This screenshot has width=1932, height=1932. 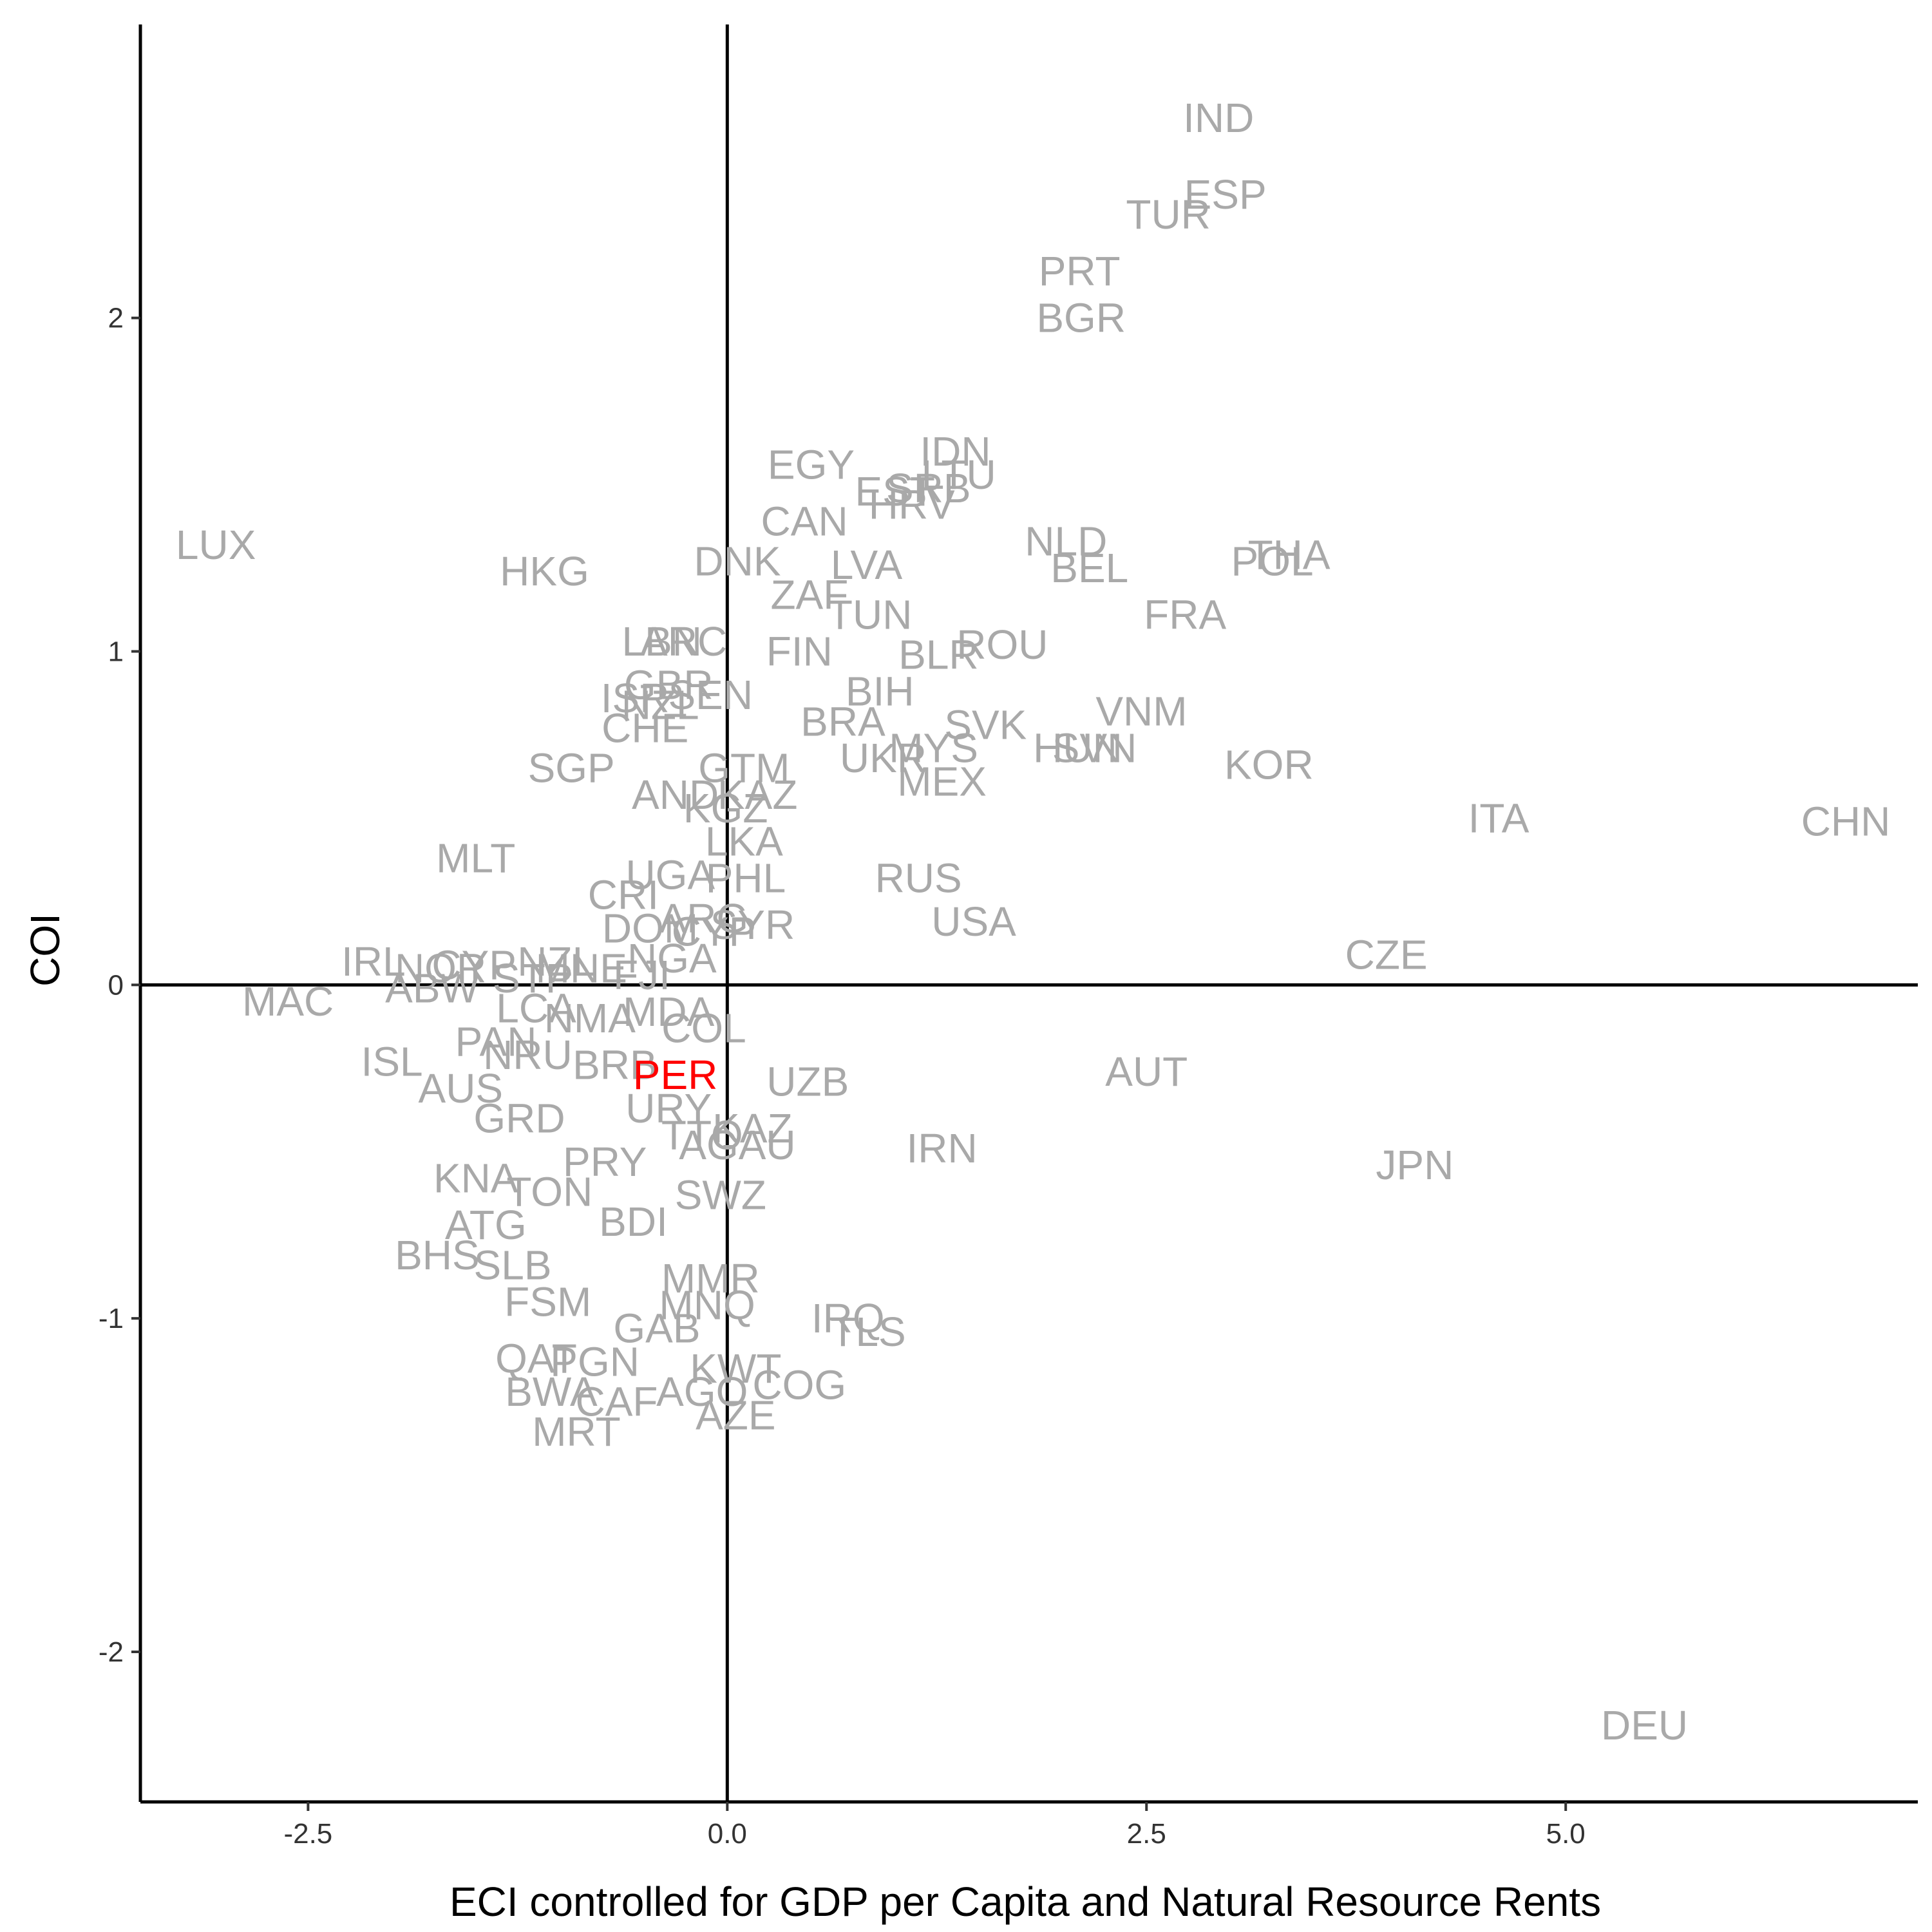 I want to click on country-label: BRA, so click(x=843, y=721).